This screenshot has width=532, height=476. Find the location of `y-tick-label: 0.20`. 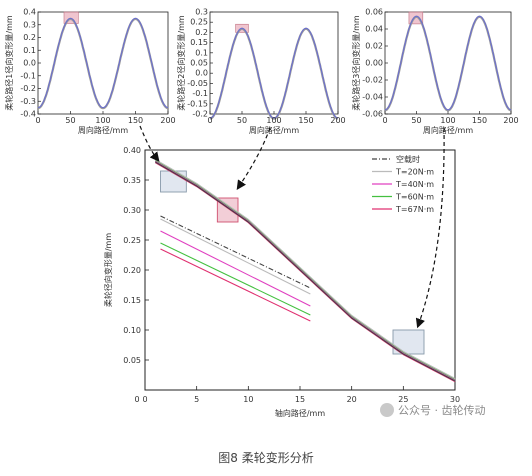

y-tick-label: 0.20 is located at coordinates (132, 270).